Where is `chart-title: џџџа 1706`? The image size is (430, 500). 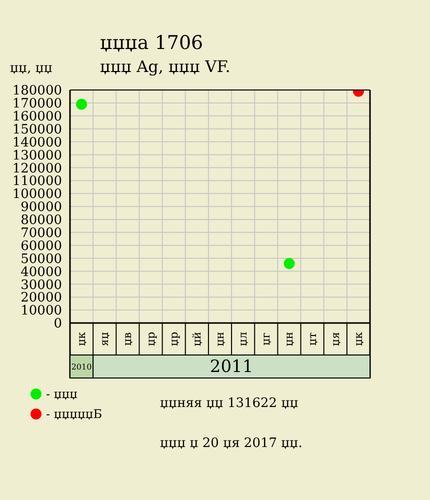 chart-title: џџџа 1706 is located at coordinates (152, 43).